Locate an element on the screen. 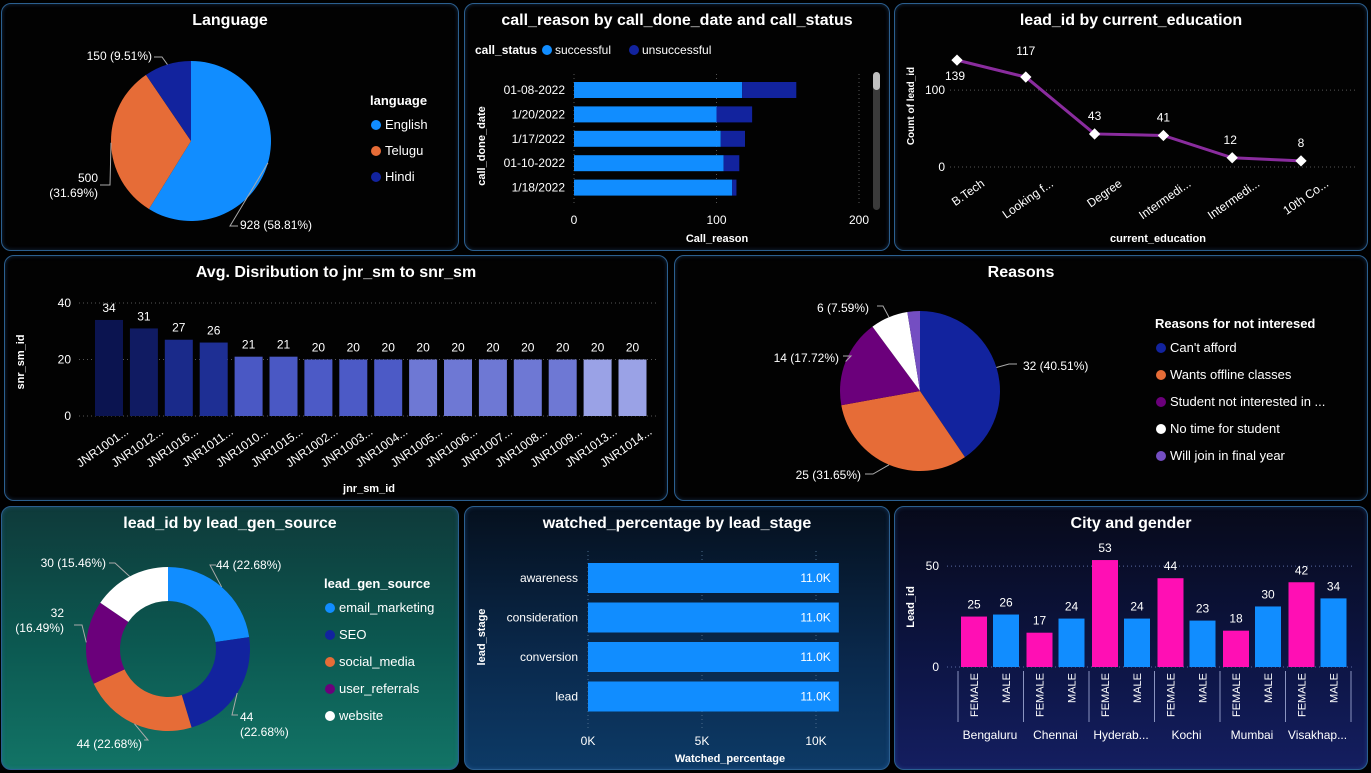  legend-item: Hindi is located at coordinates (400, 176).